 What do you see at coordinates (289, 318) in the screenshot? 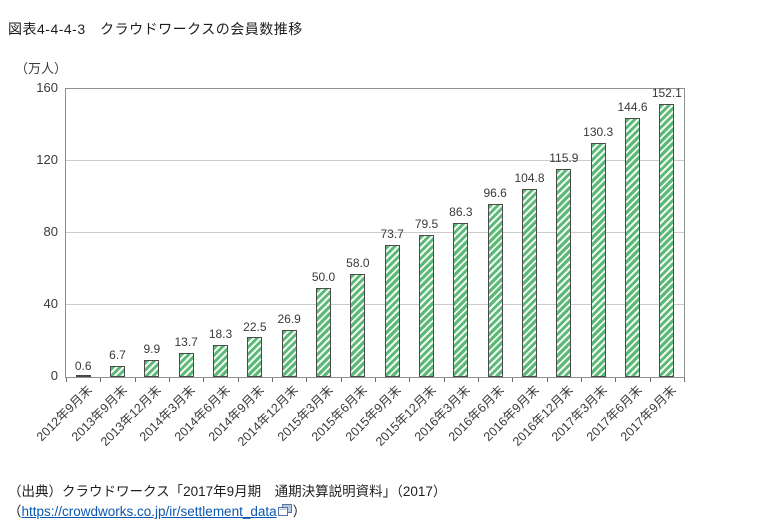
I see `bar-value-label: 26.9` at bounding box center [289, 318].